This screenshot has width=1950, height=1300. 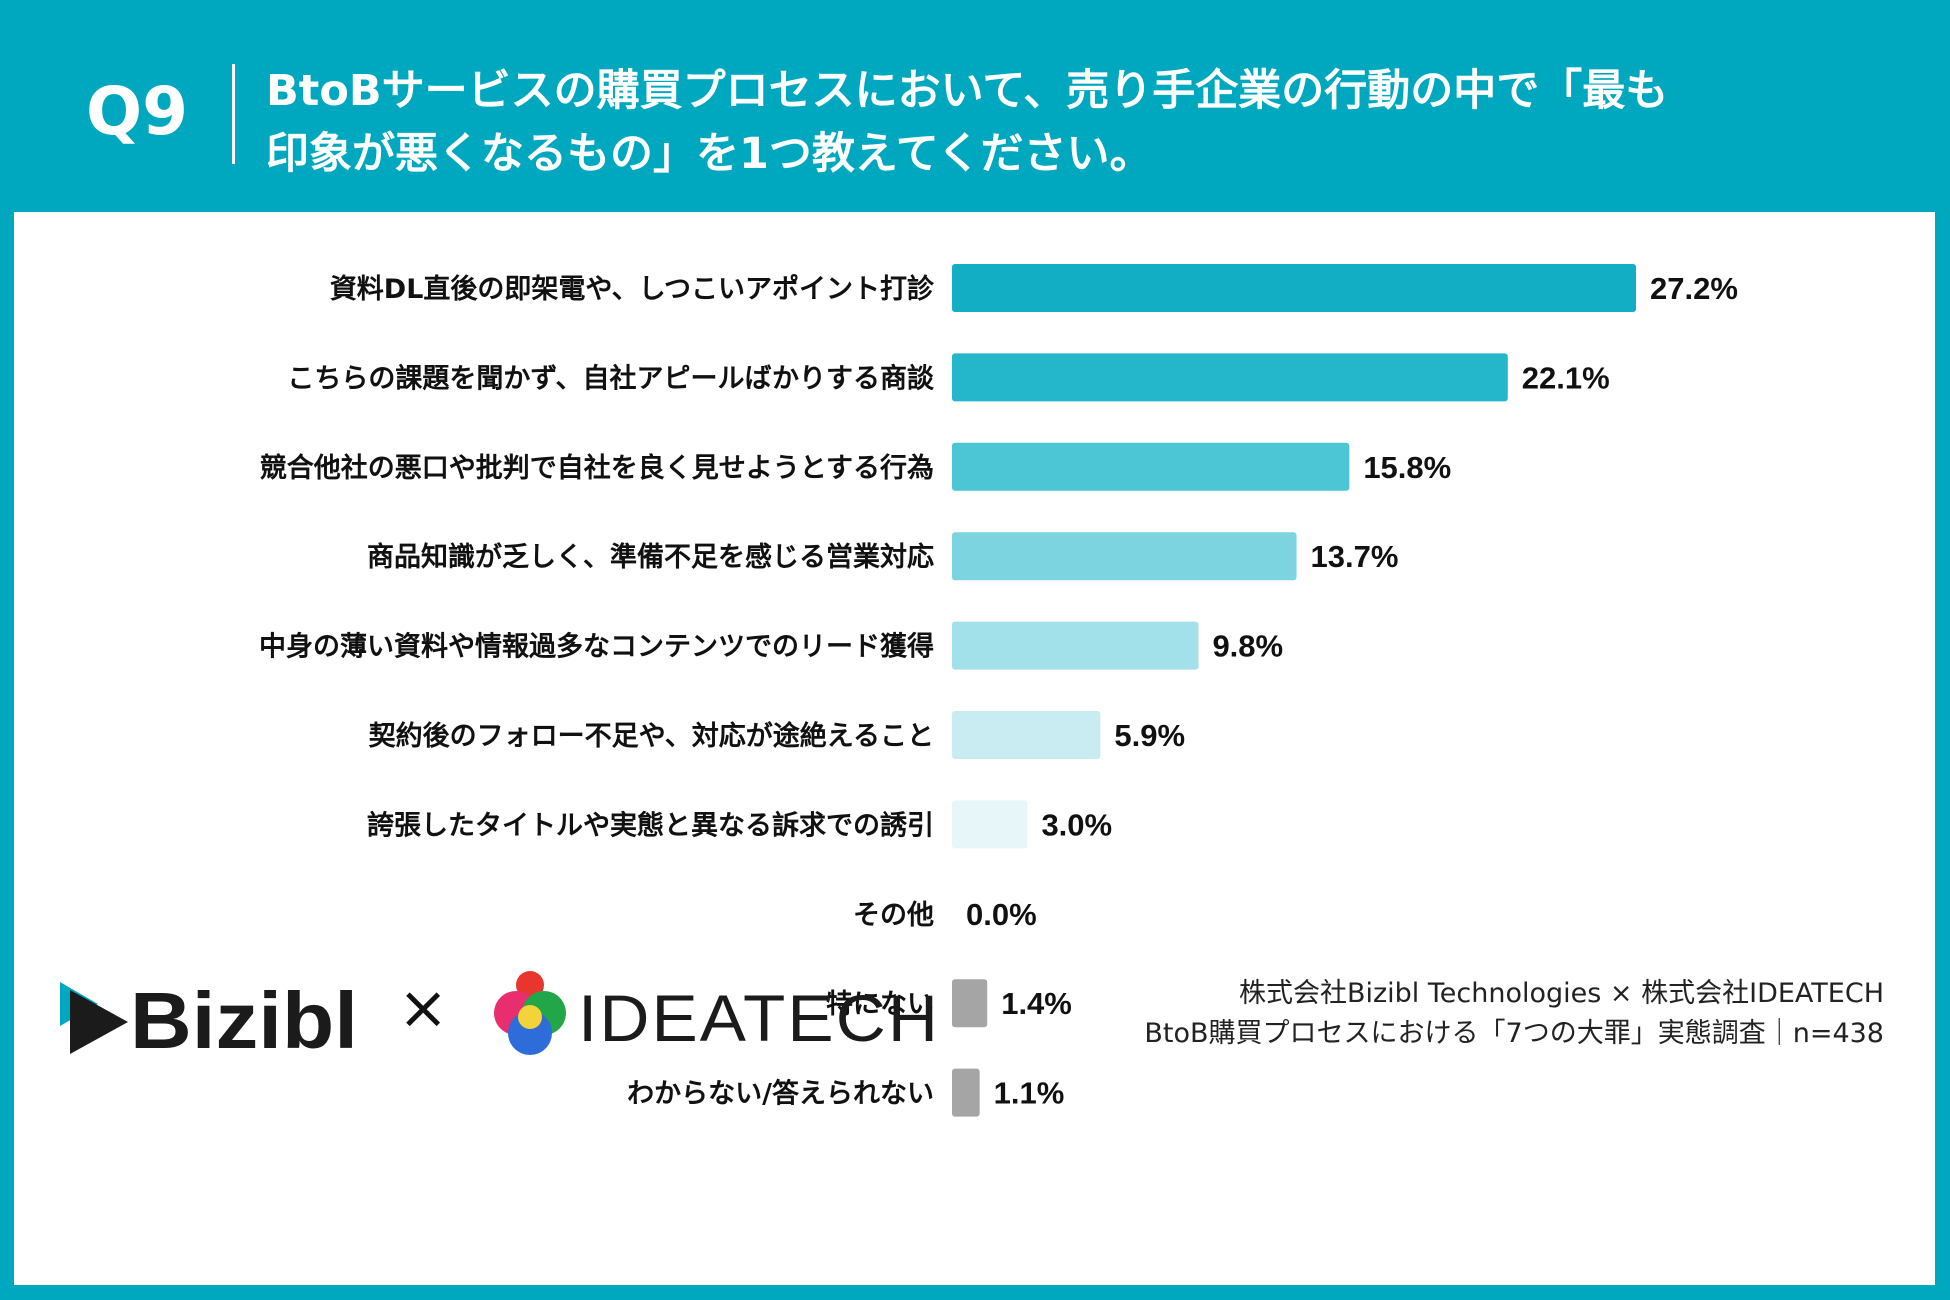 I want to click on question-title-line-1: BtoBサービスの購買プロセスにおいて、売り手企業の行動の中で「最も, so click(x=967, y=91).